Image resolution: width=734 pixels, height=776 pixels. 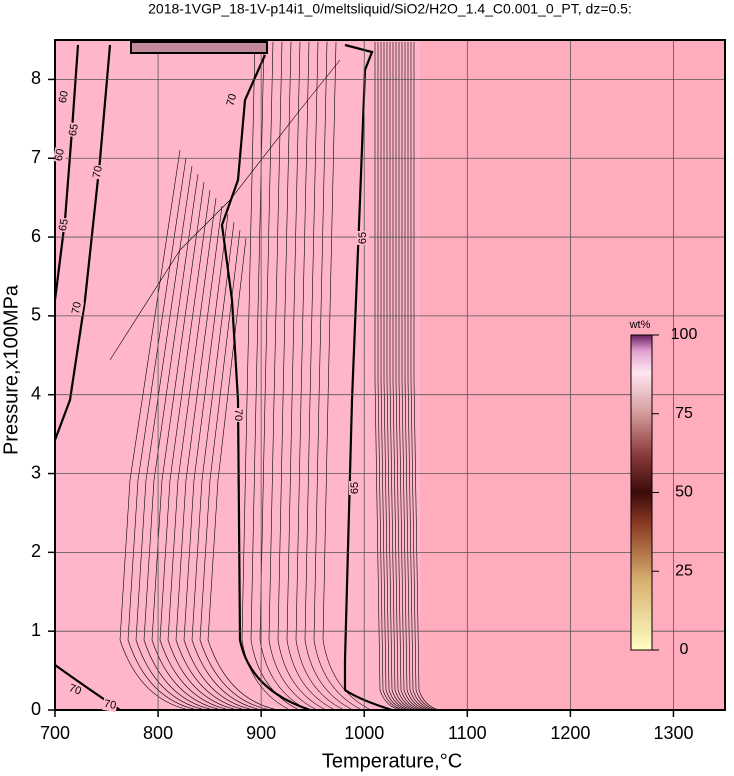 What do you see at coordinates (199, 47) in the screenshot?
I see `contour-patch` at bounding box center [199, 47].